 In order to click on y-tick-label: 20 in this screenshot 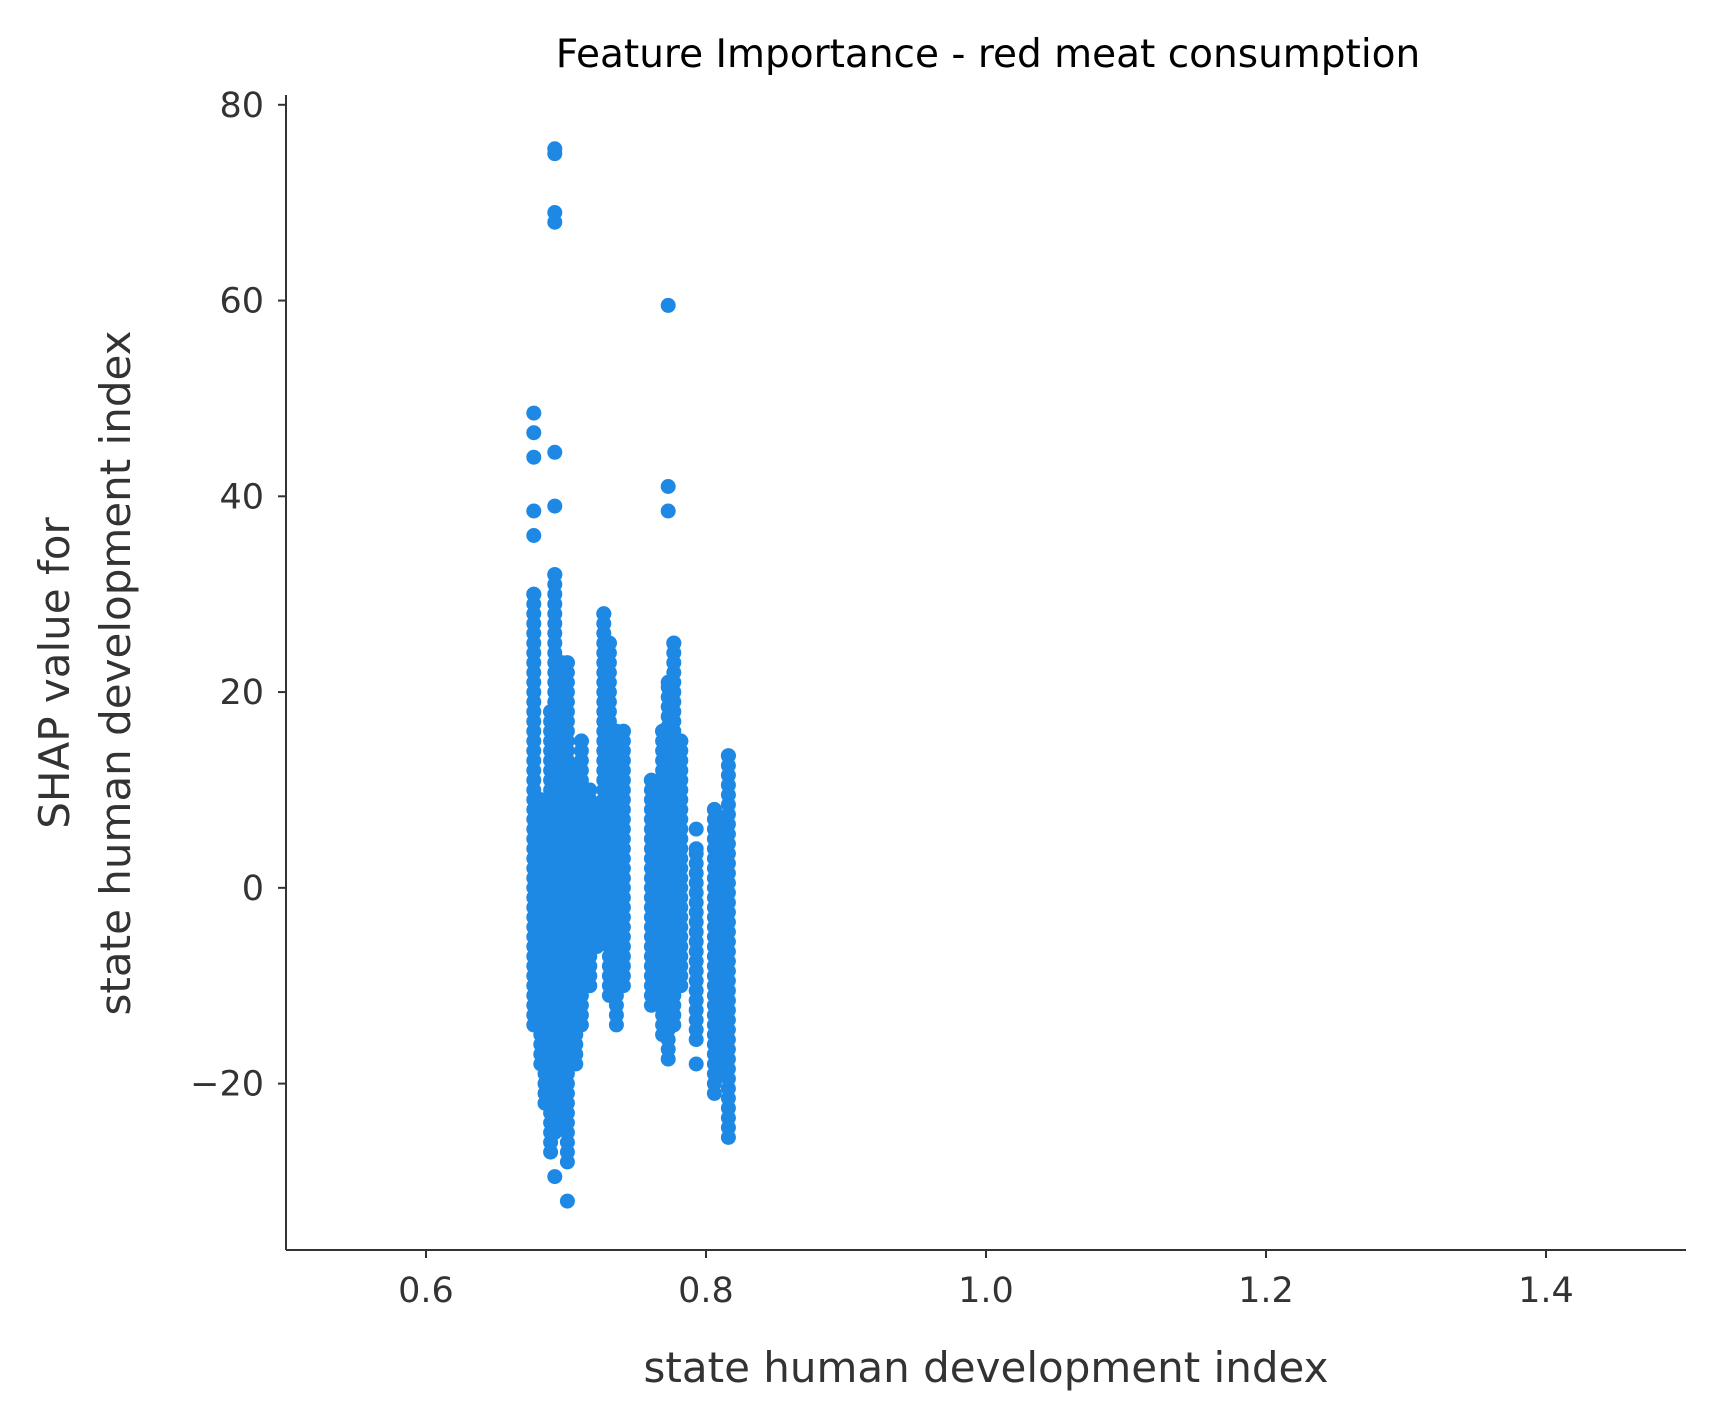, I will do `click(241, 693)`.